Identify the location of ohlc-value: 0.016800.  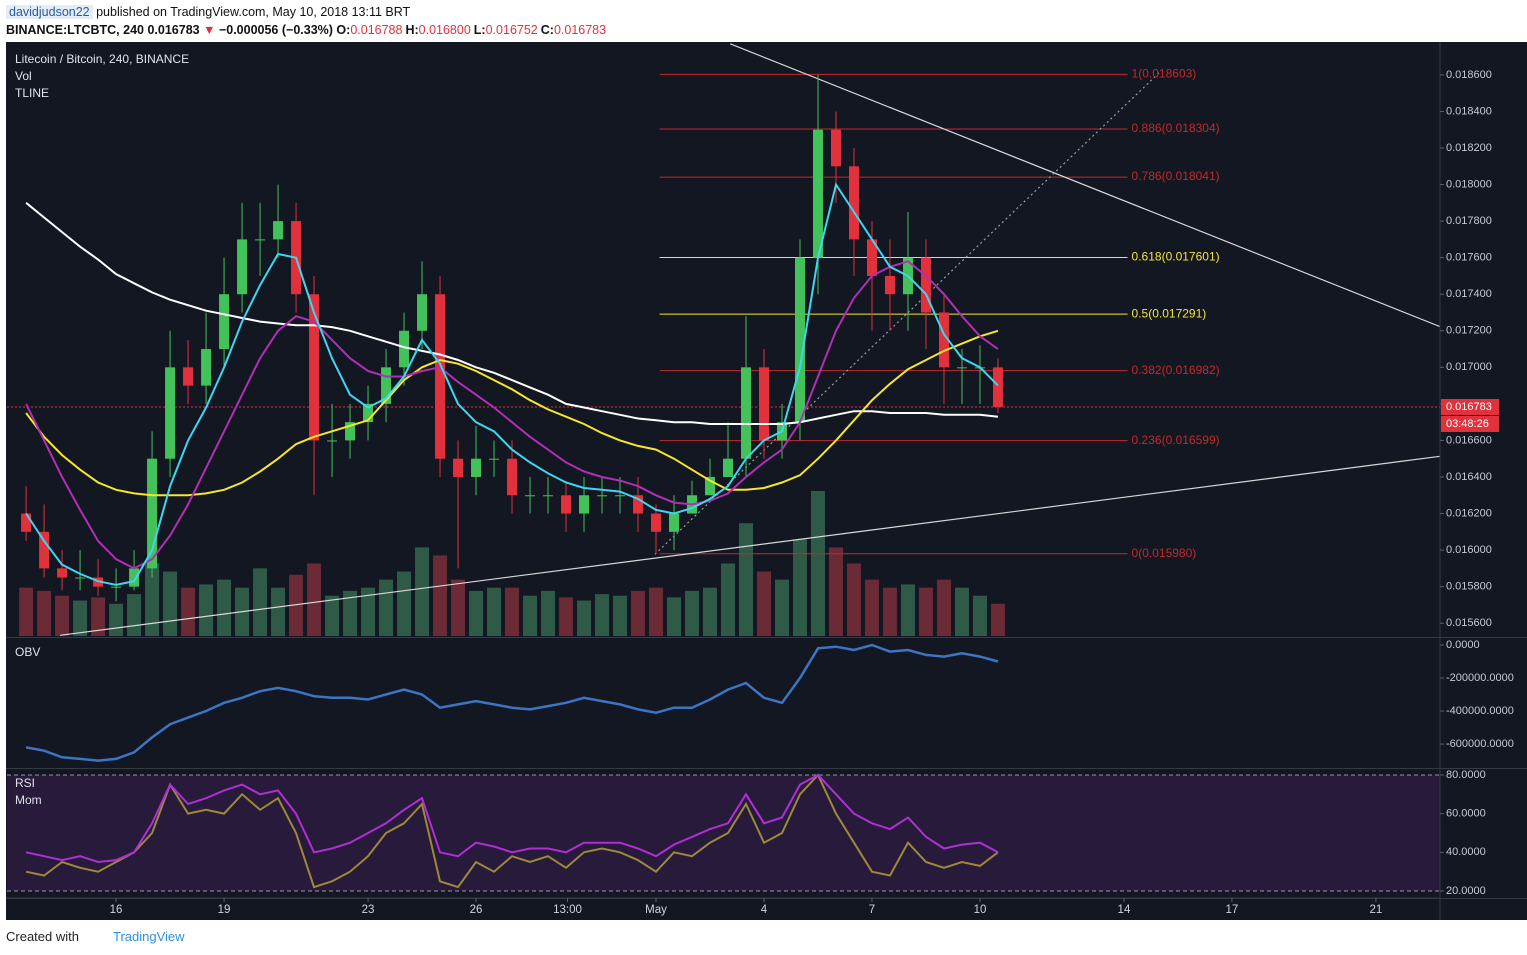
(444, 30).